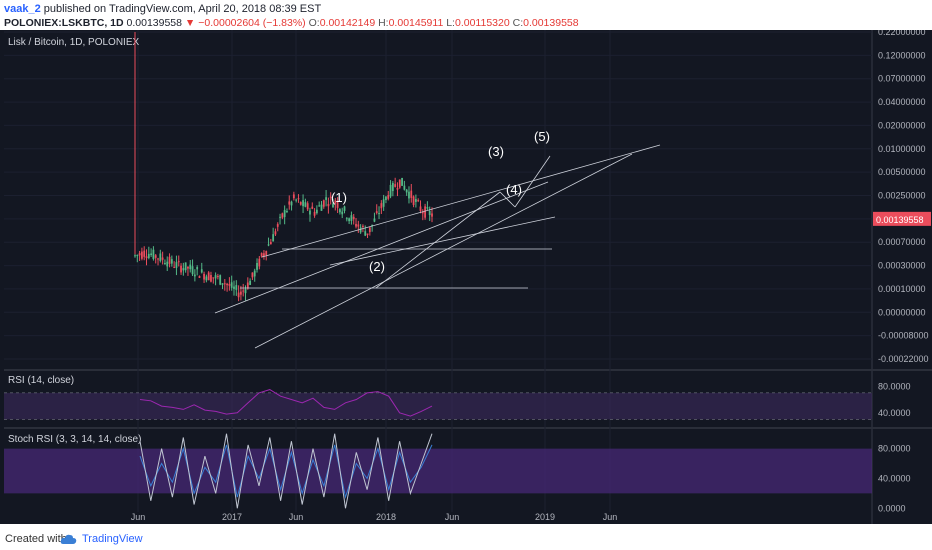 The width and height of the screenshot is (932, 550). What do you see at coordinates (894, 449) in the screenshot?
I see `stoch-tick-label: 80.0000` at bounding box center [894, 449].